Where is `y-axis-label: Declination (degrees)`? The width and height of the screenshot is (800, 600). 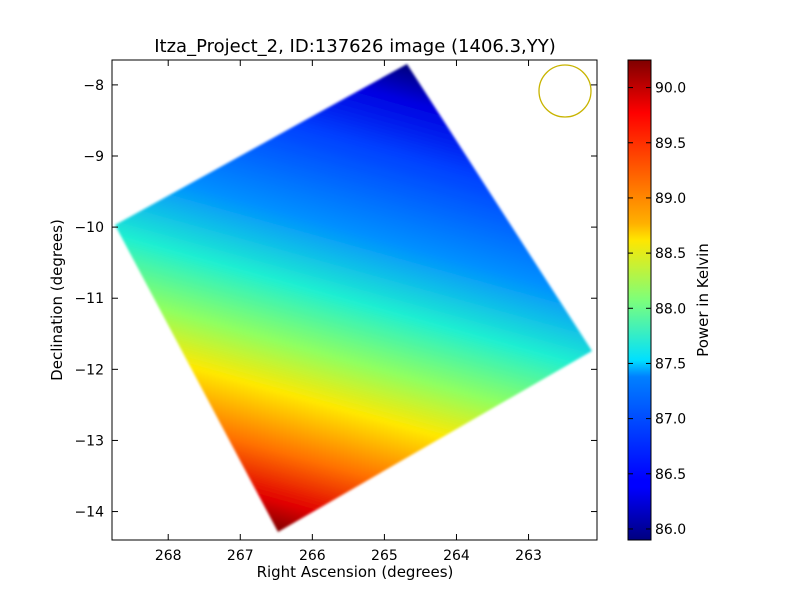
y-axis-label: Declination (degrees) is located at coordinates (57, 300).